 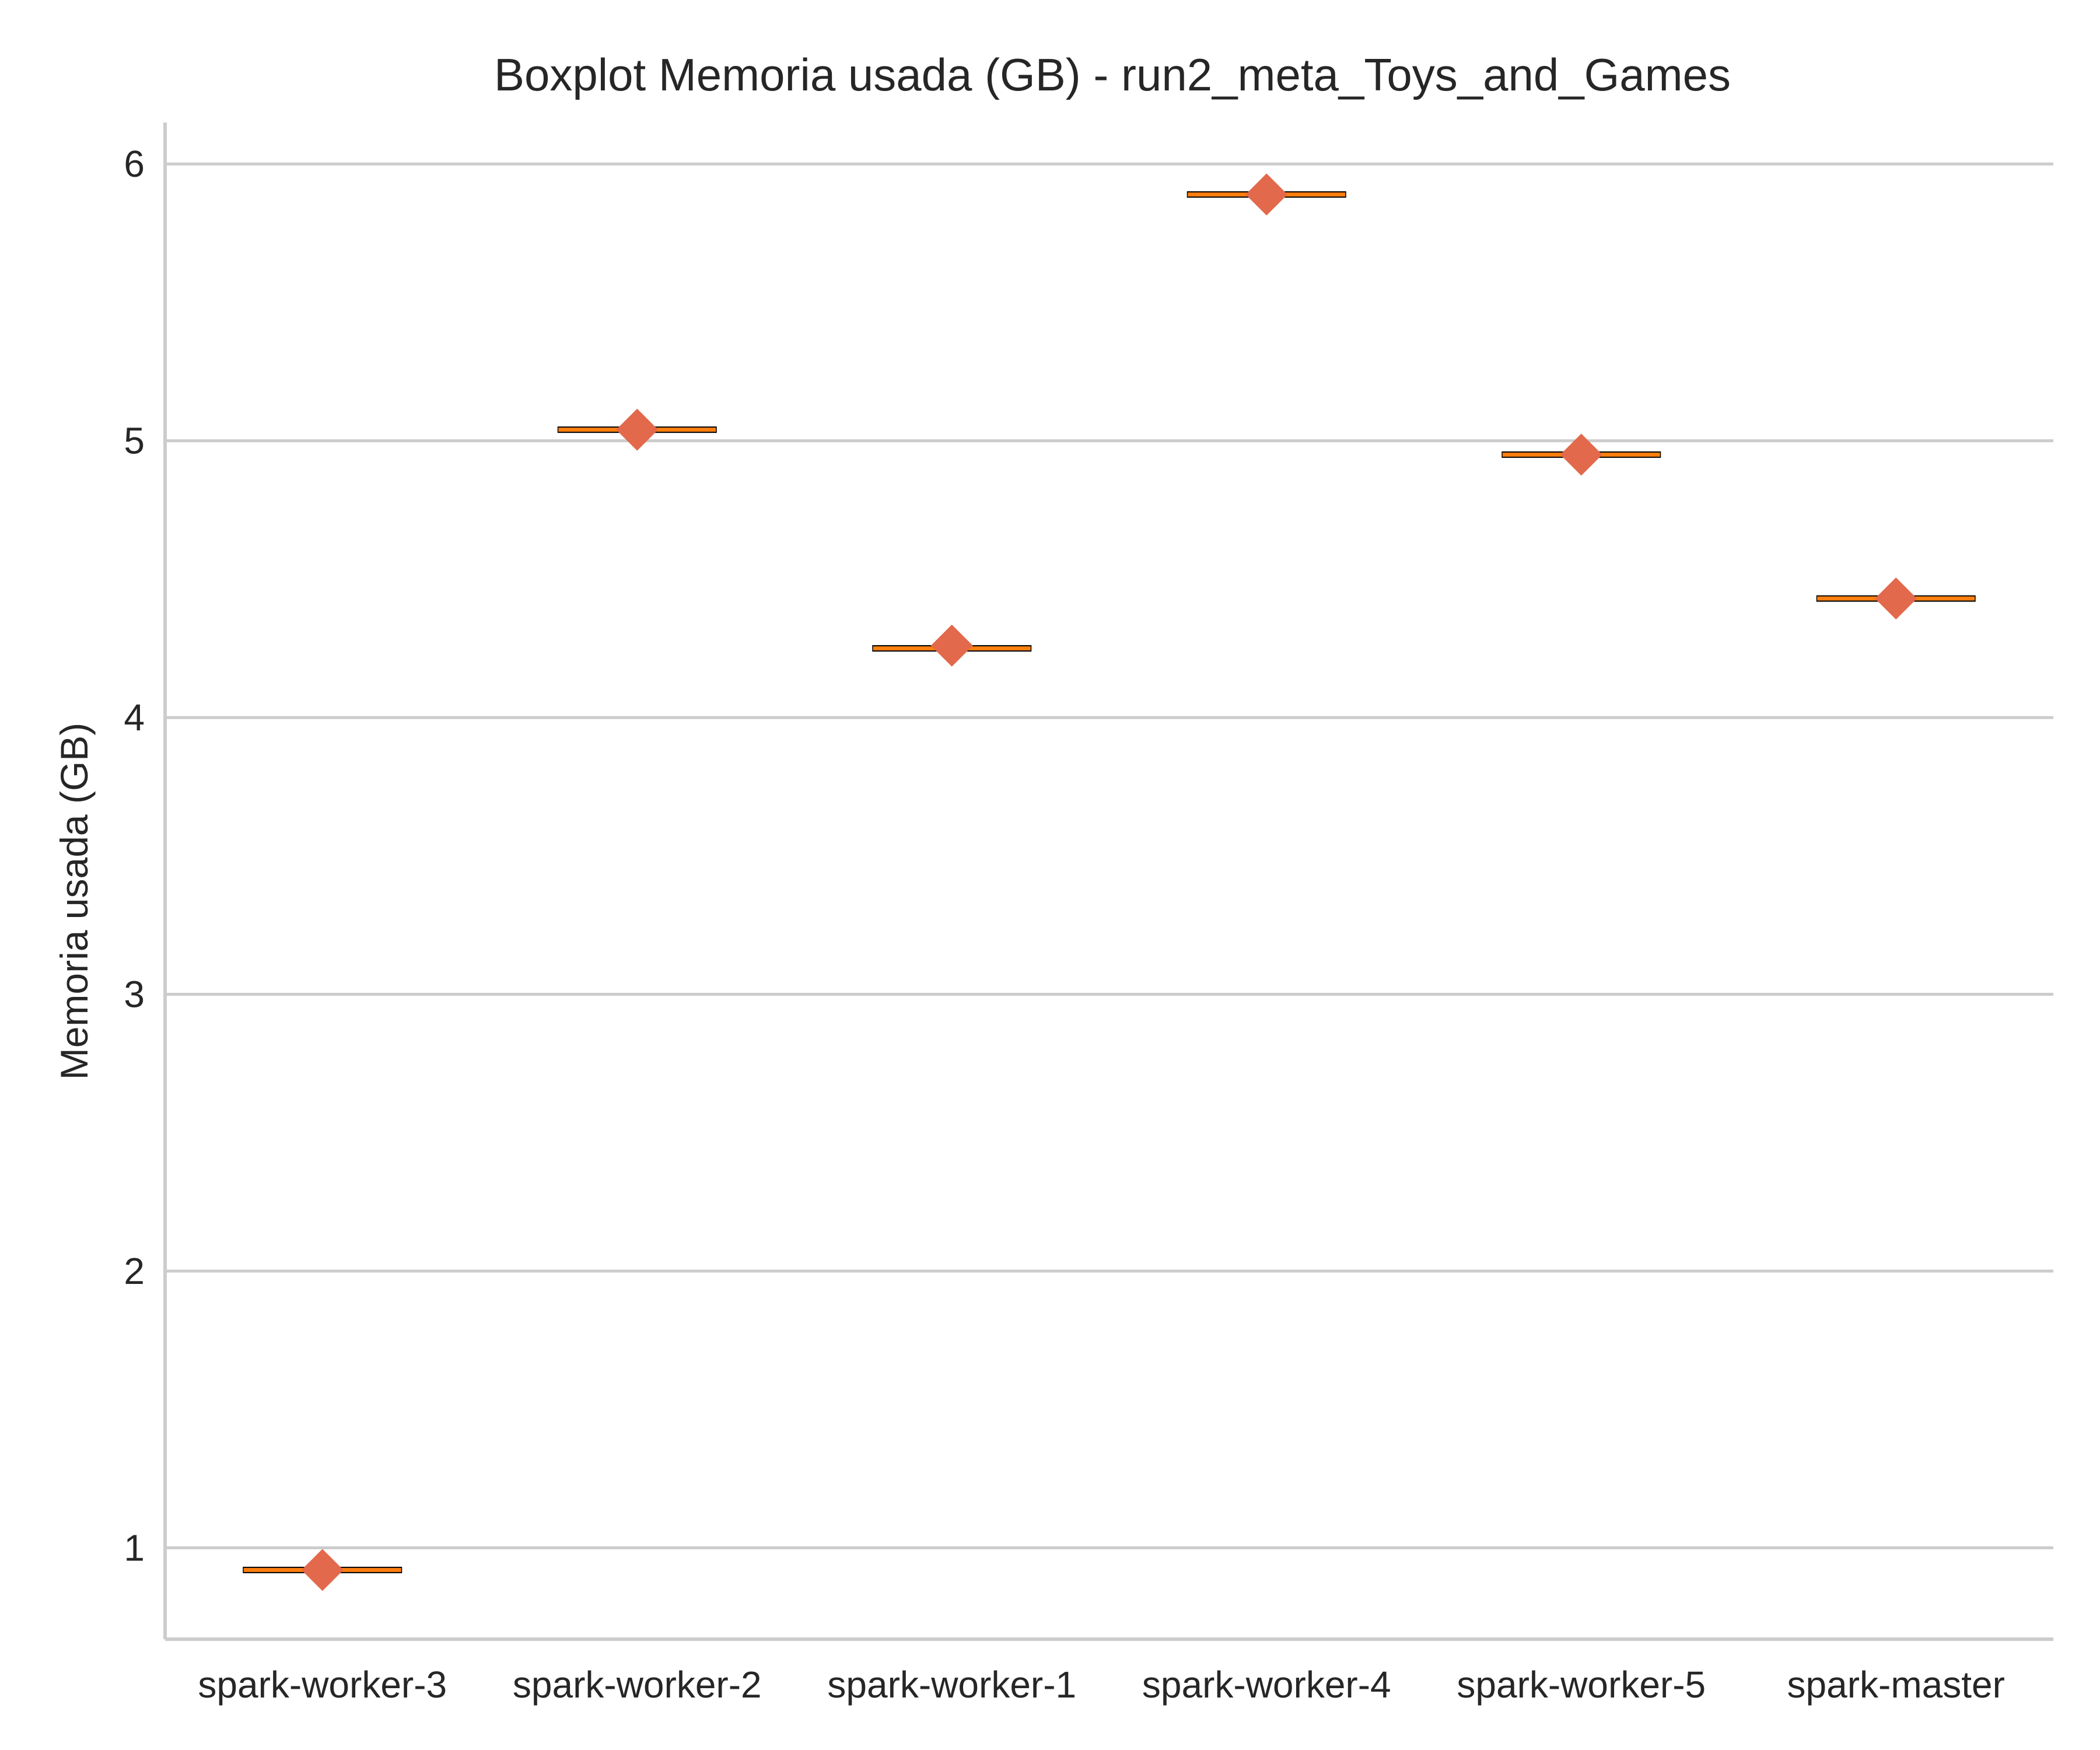 I want to click on y-tick-label: 3, so click(x=134, y=995).